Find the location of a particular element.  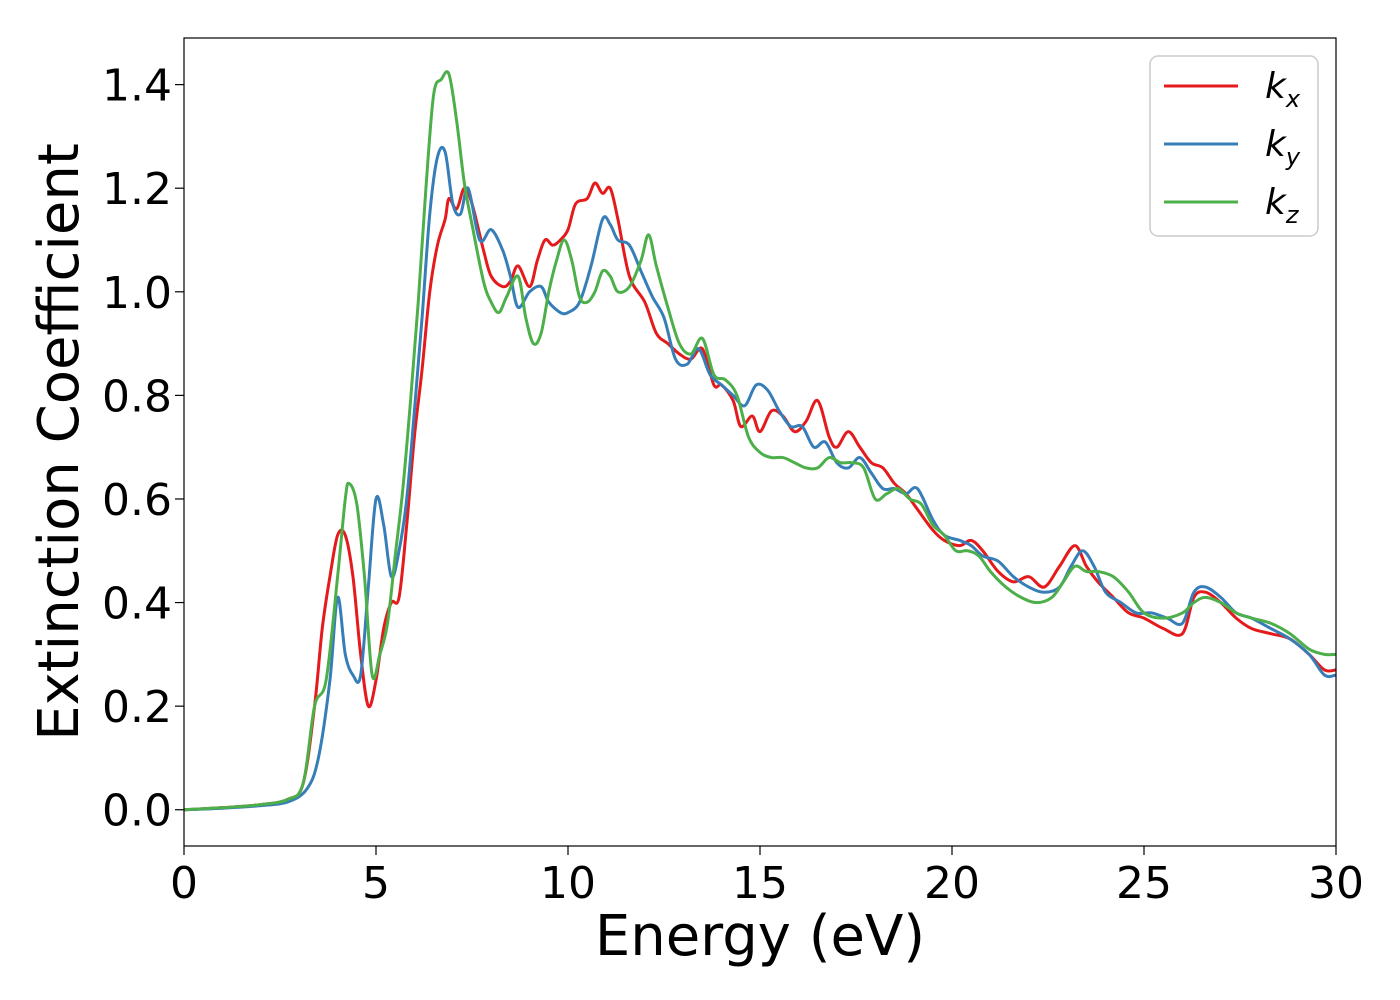

y-tick-label: 0.0 is located at coordinates (137, 811).